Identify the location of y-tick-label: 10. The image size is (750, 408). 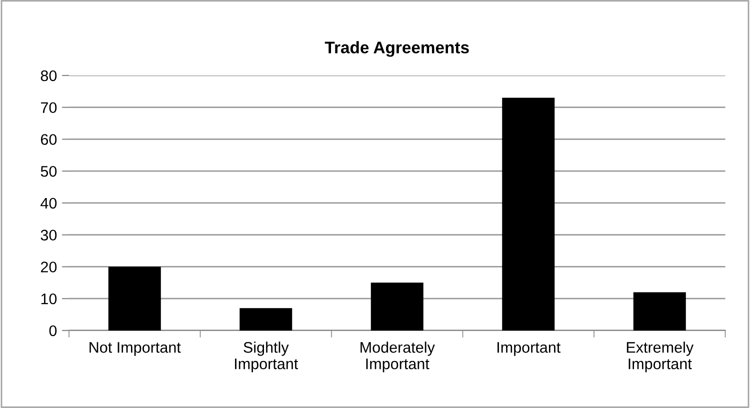
(49, 298).